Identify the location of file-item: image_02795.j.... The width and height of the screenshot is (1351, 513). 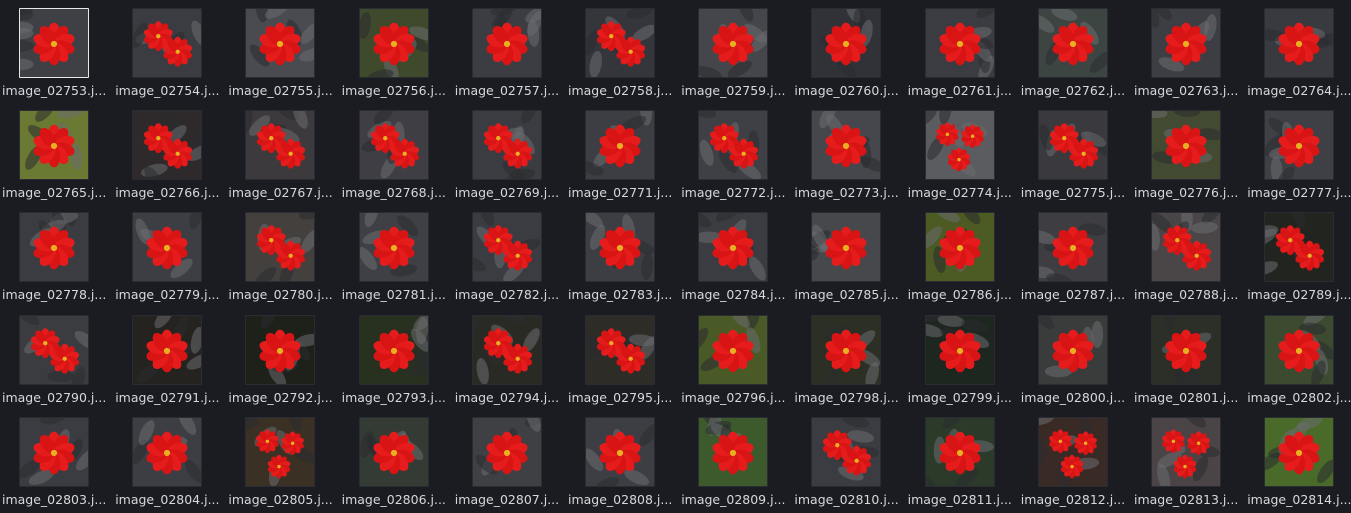
(622, 358).